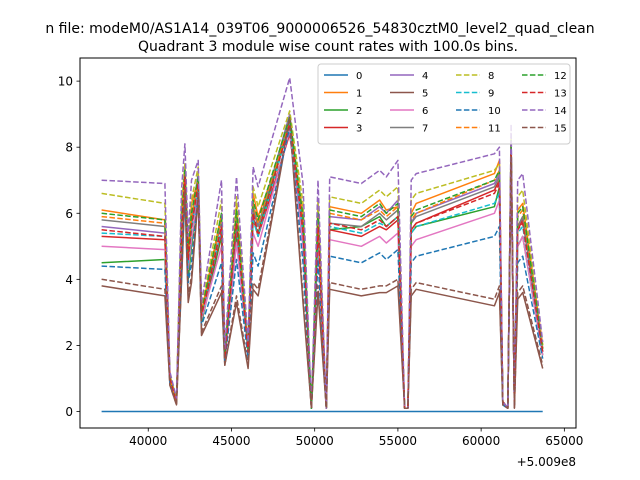  Describe the element at coordinates (560, 76) in the screenshot. I see `legend-label-12: 12` at that location.